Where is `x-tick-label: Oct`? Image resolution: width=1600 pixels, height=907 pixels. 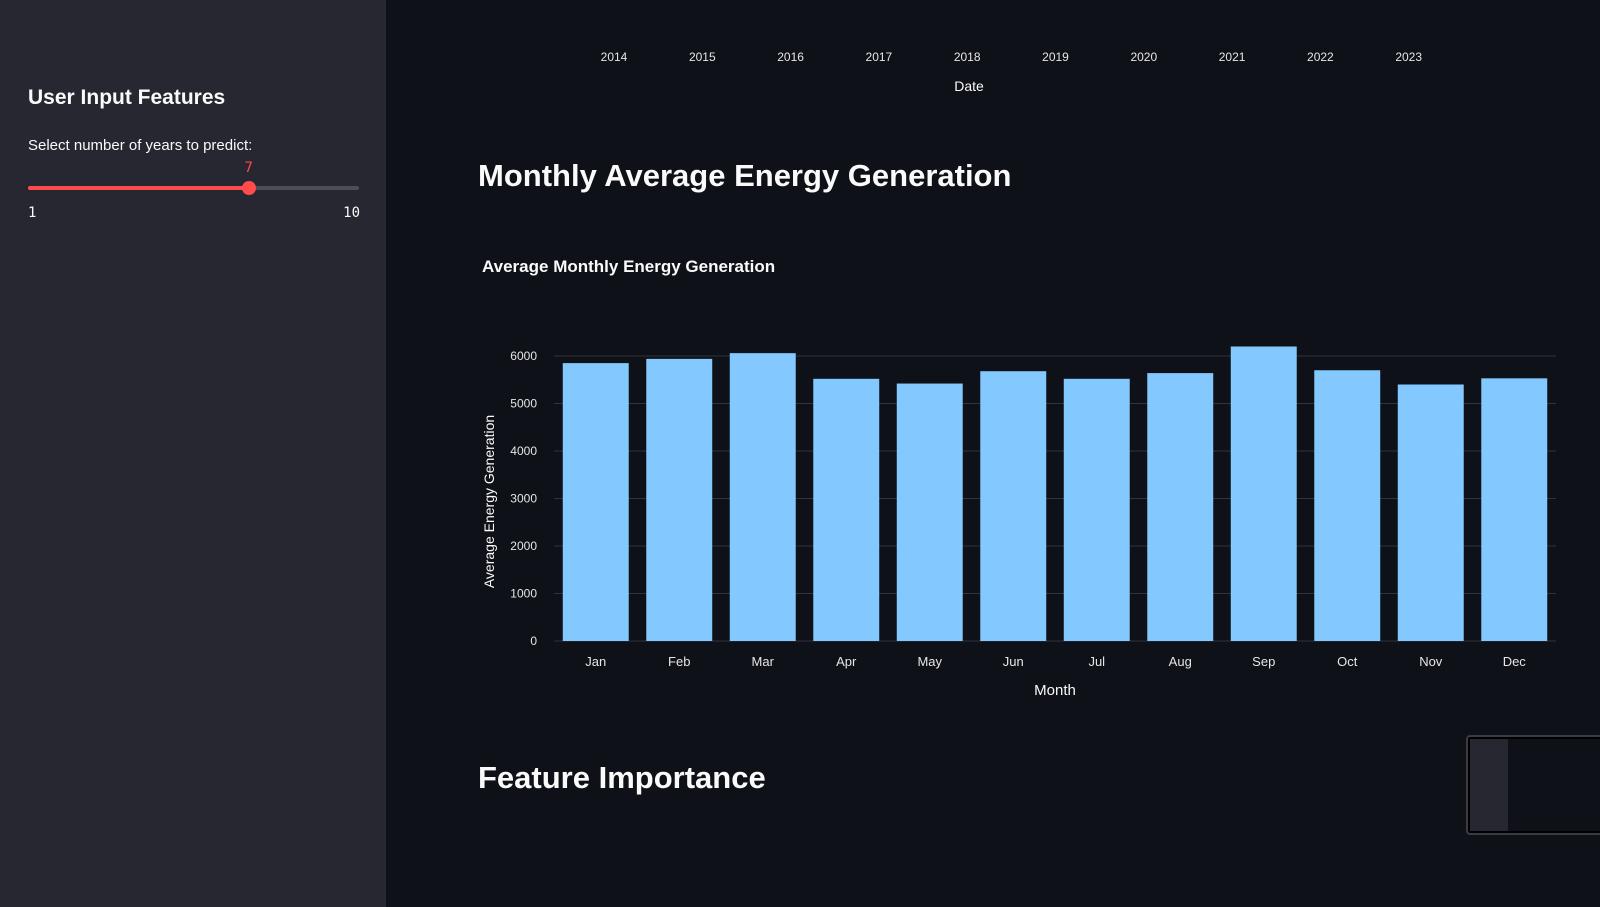 x-tick-label: Oct is located at coordinates (1347, 661).